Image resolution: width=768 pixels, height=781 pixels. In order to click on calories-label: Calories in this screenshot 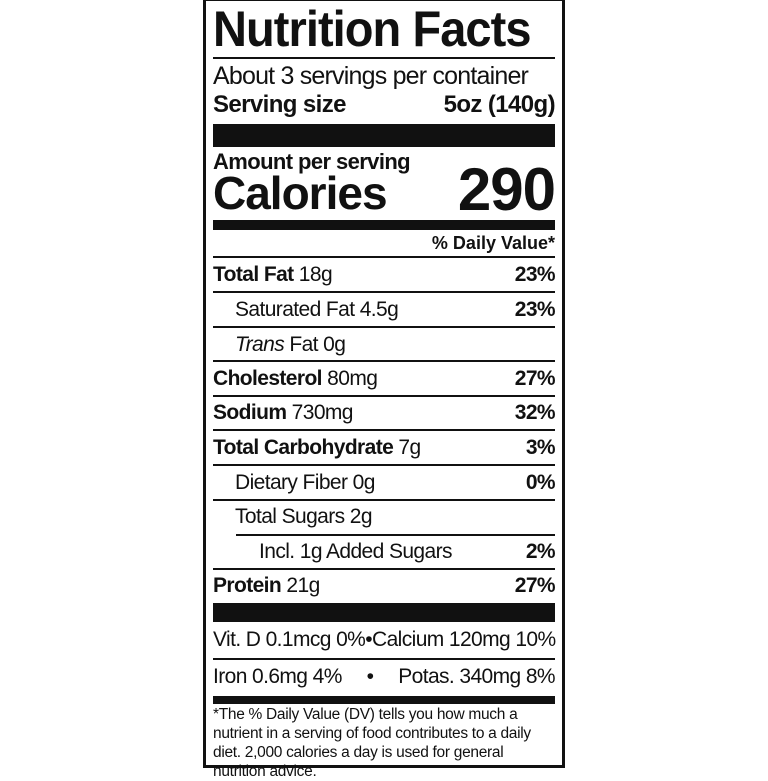, I will do `click(300, 193)`.